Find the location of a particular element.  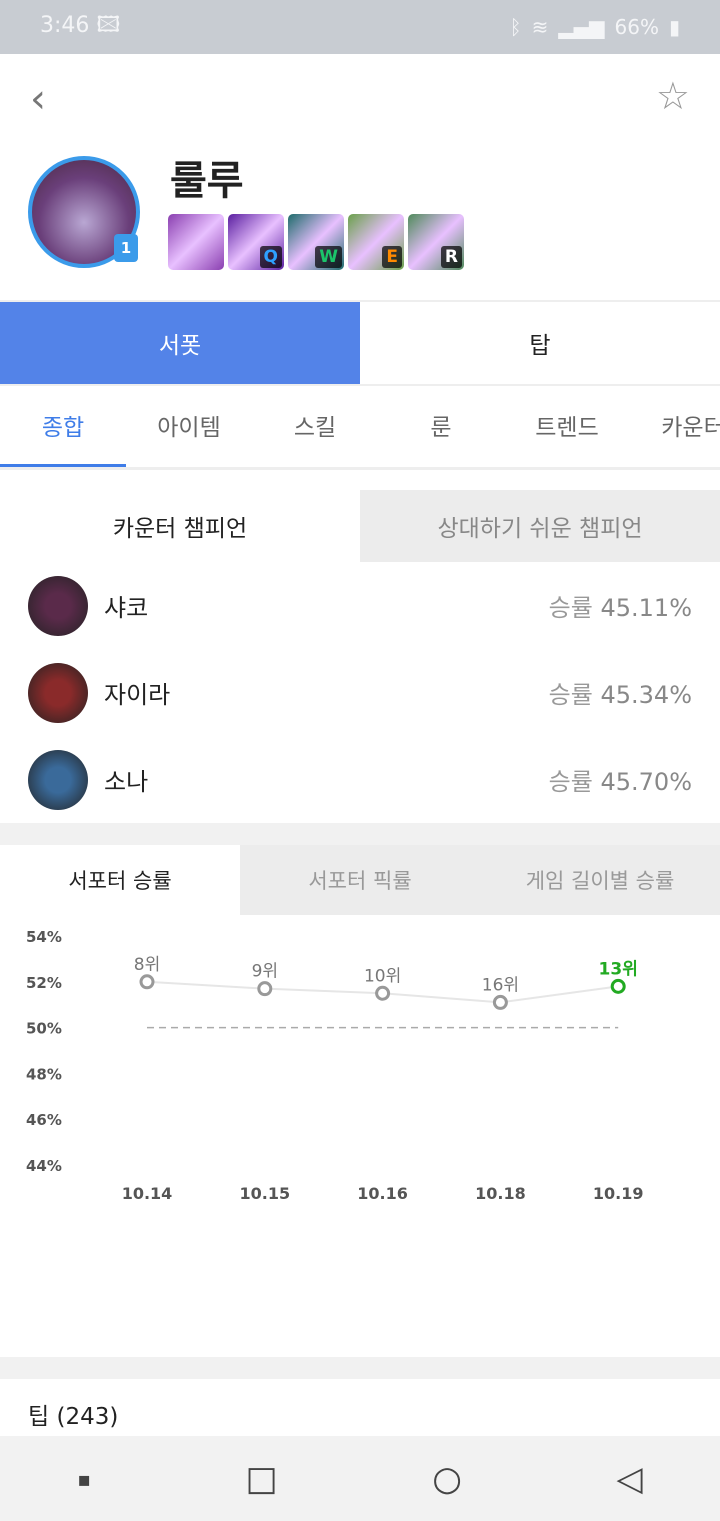

back-button: ‹ is located at coordinates (38, 99).